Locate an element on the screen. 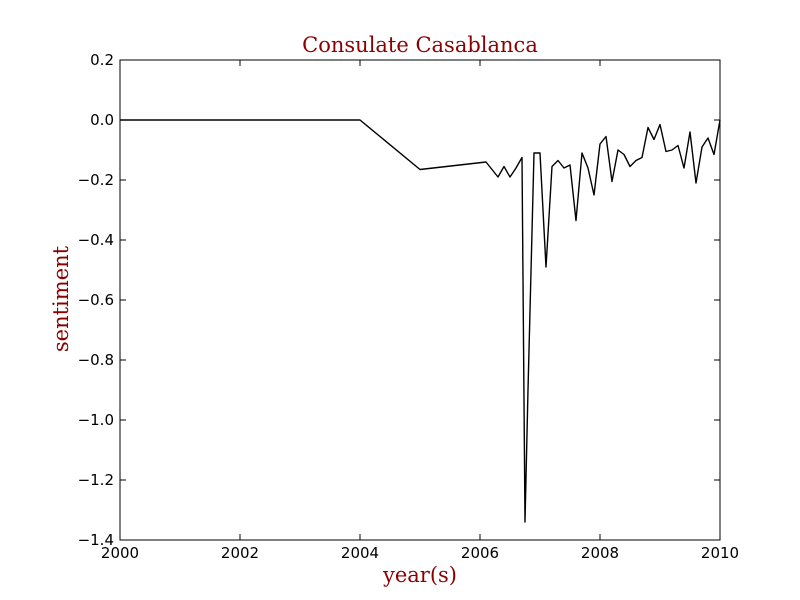 This screenshot has height=600, width=800. y-tick-label: −0.2 is located at coordinates (96, 180).